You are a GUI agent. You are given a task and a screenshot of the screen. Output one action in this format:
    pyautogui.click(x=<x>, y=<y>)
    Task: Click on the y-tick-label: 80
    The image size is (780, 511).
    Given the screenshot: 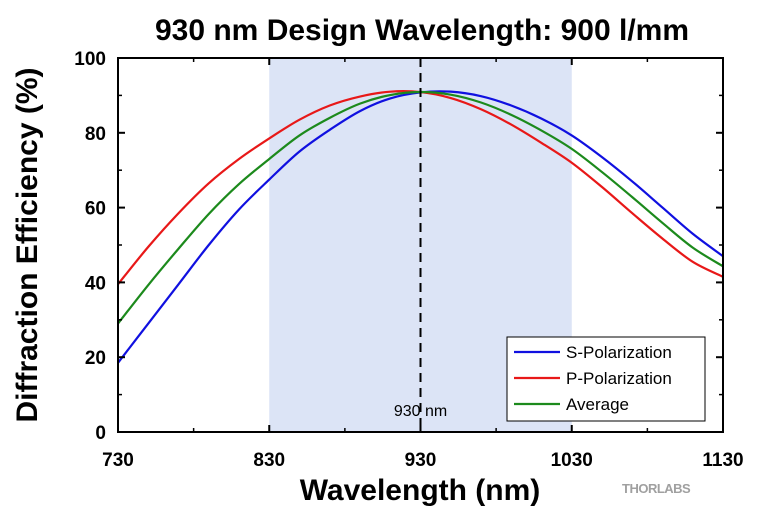 What is the action you would take?
    pyautogui.click(x=95, y=134)
    